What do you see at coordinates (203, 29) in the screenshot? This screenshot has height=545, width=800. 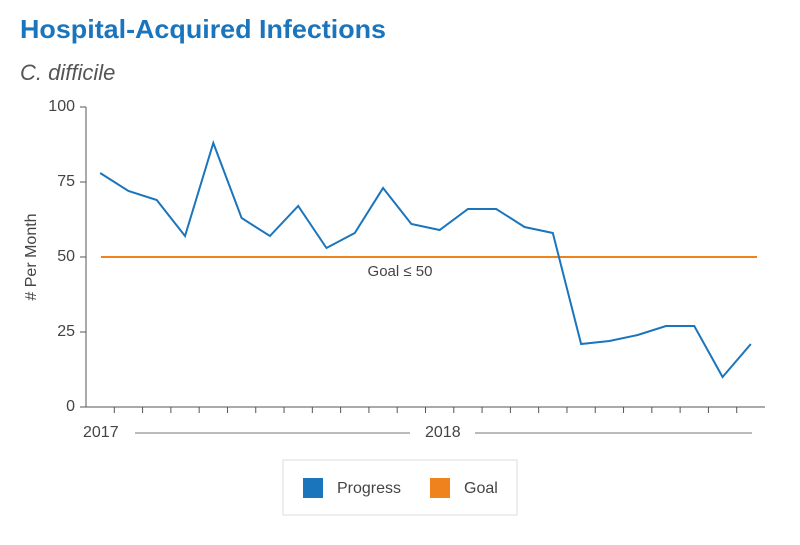 I see `chart-title: Hospital-Acquired Infections` at bounding box center [203, 29].